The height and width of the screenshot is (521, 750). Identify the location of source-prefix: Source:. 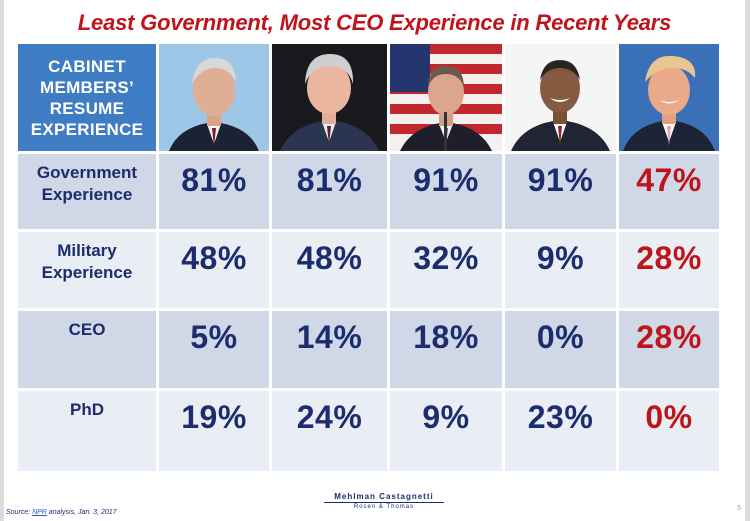
(19, 512).